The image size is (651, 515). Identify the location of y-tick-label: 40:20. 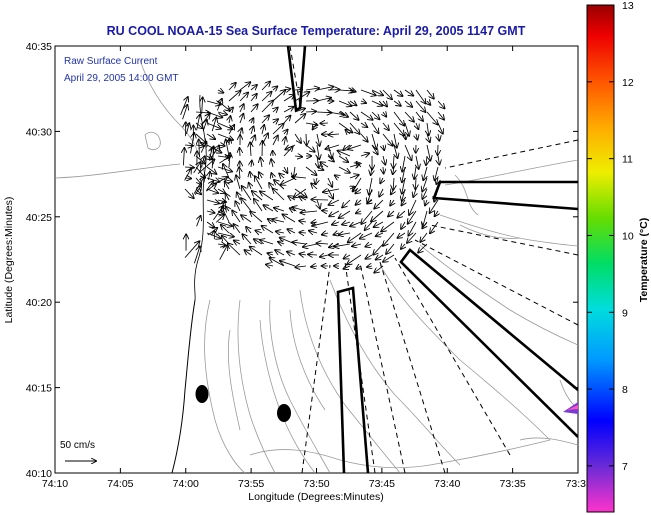
(39, 303).